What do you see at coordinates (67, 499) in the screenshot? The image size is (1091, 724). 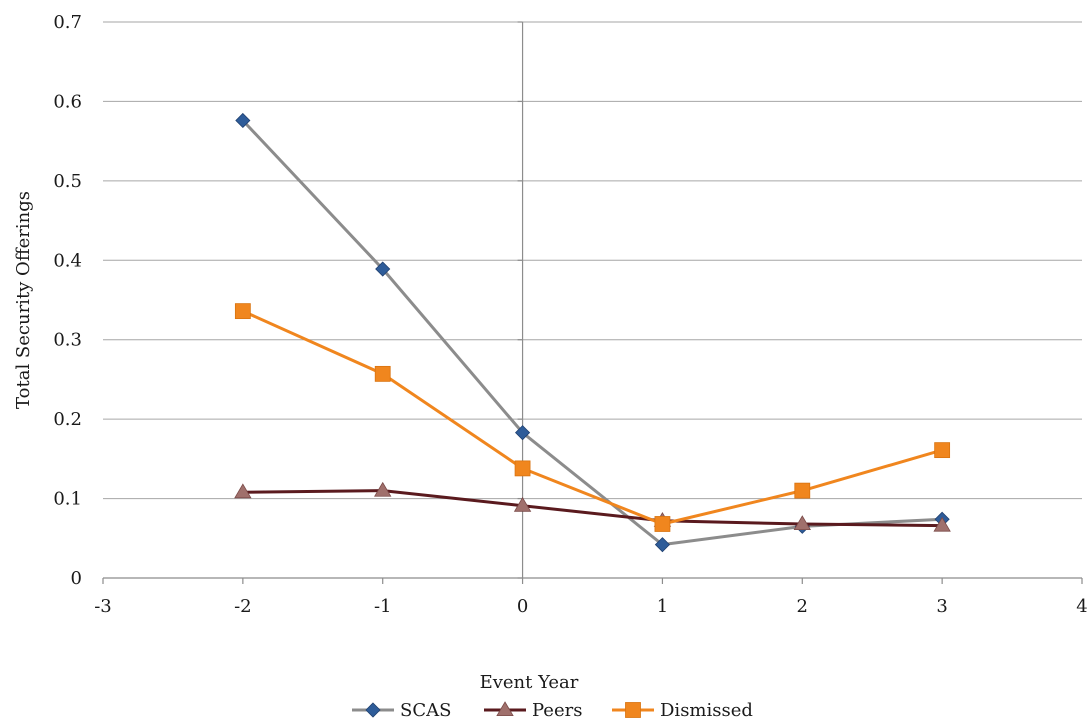 I see `y-tick-label: 0.1` at bounding box center [67, 499].